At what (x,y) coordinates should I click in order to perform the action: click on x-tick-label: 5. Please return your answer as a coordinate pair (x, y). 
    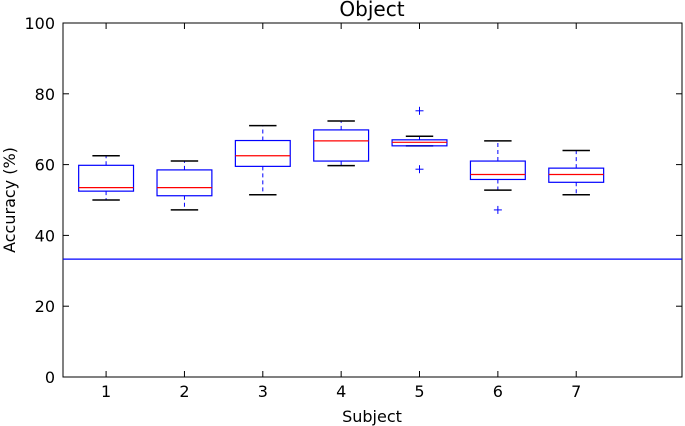
    Looking at the image, I should click on (419, 391).